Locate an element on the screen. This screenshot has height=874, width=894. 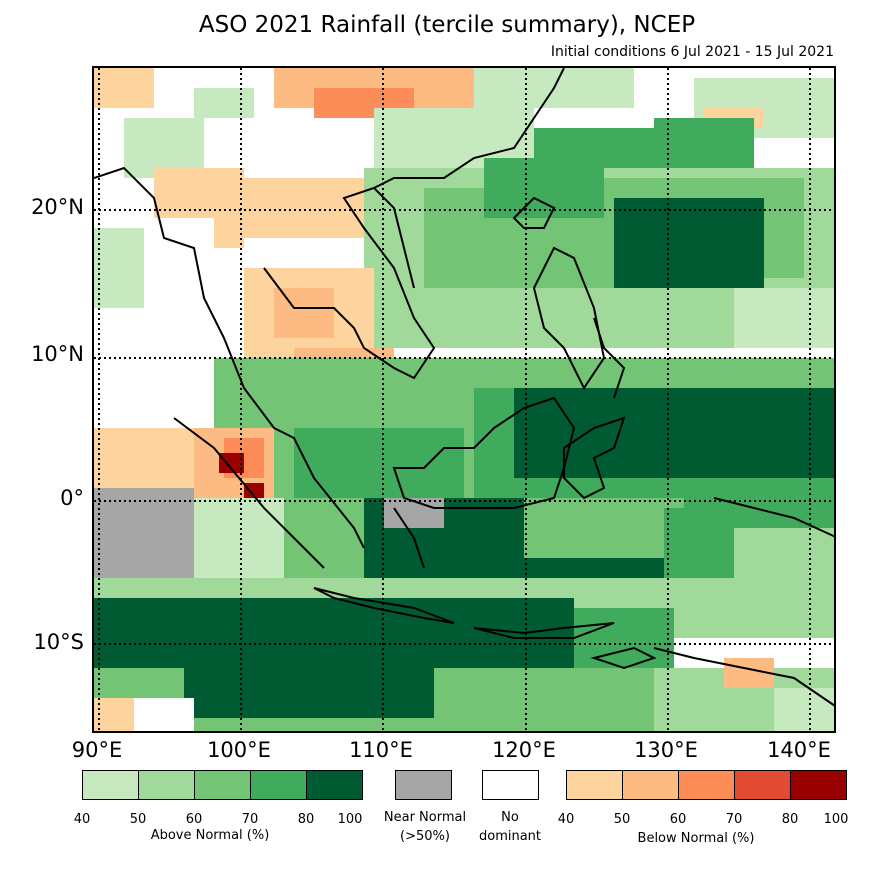
no-dominant-swatch is located at coordinates (510, 785).